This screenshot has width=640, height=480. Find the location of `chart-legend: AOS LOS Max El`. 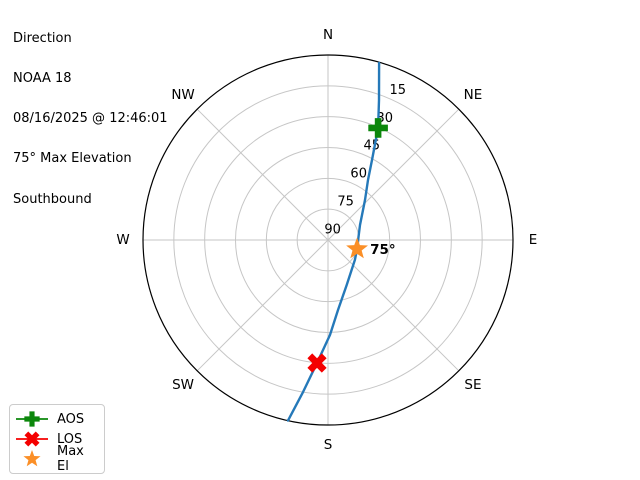

chart-legend: AOS LOS Max El is located at coordinates (57, 439).